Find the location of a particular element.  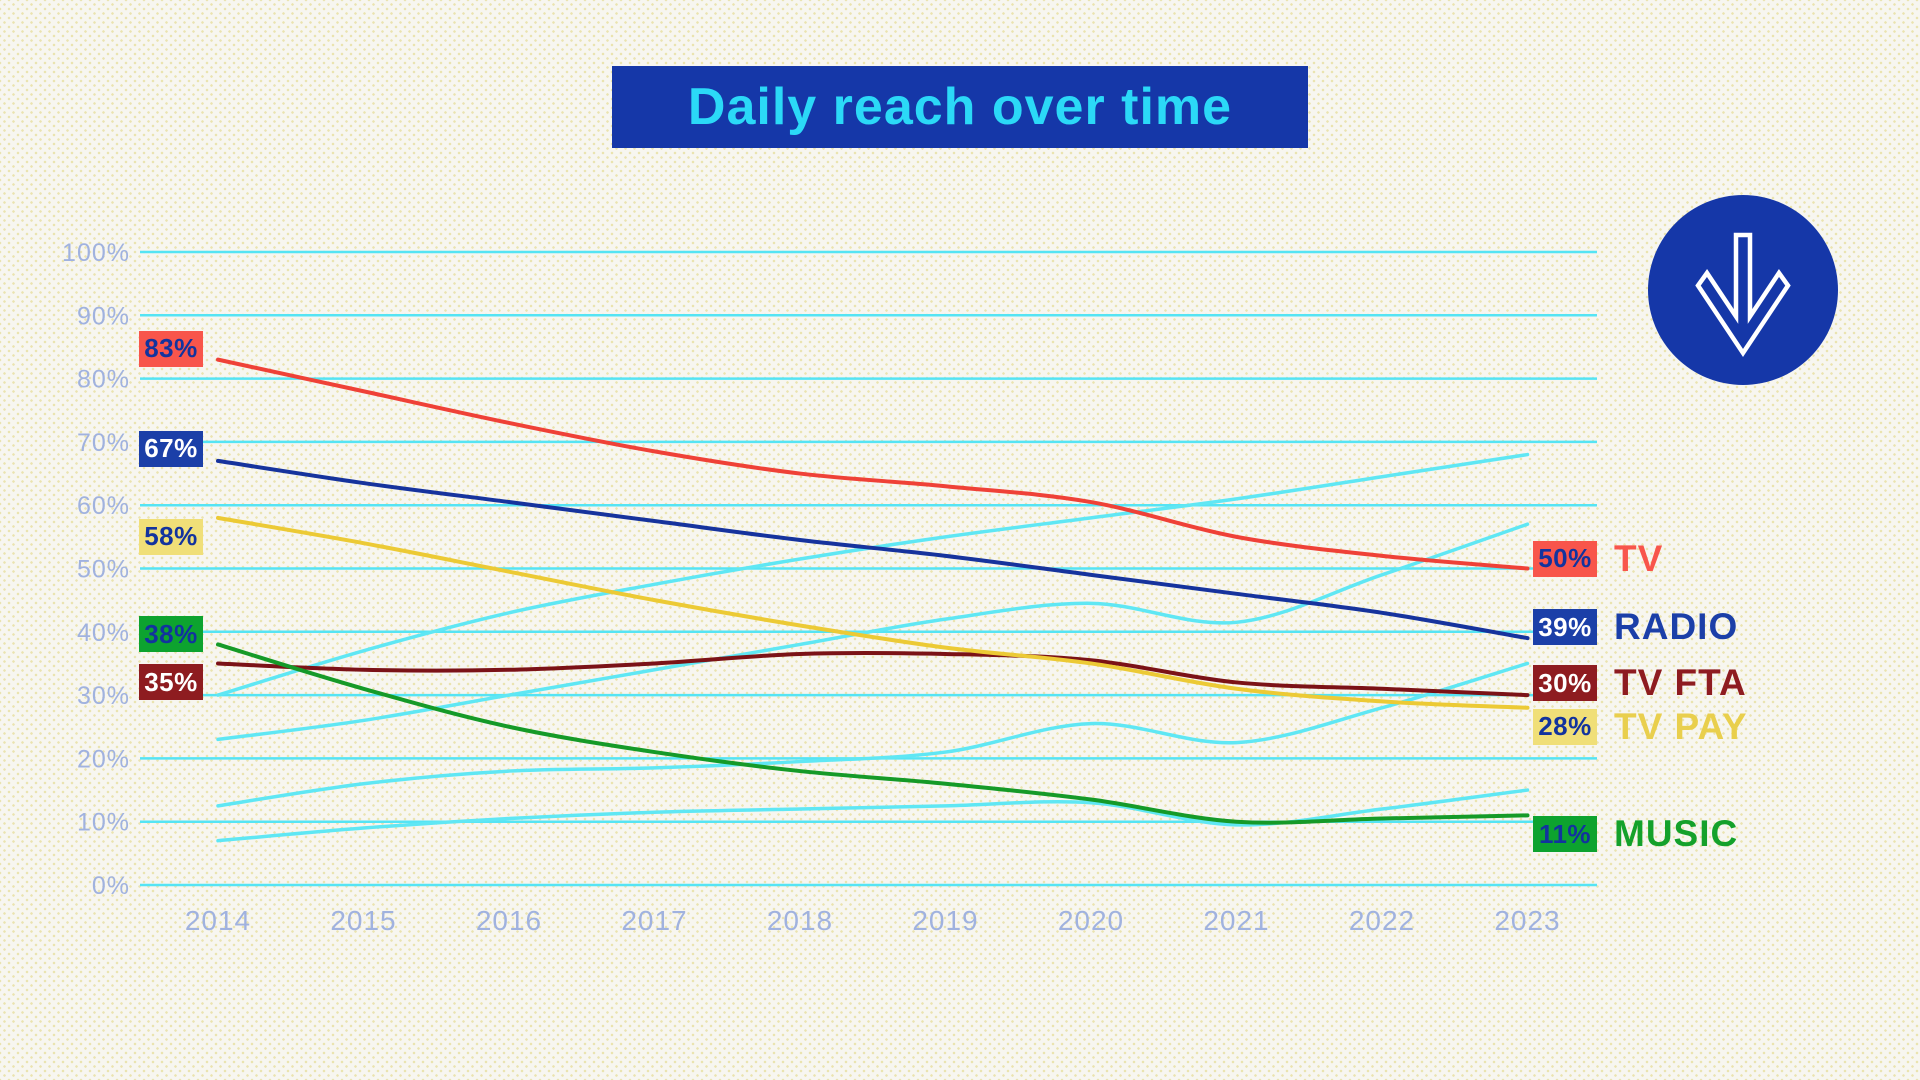

y-tick-90: 90% is located at coordinates (103, 316).